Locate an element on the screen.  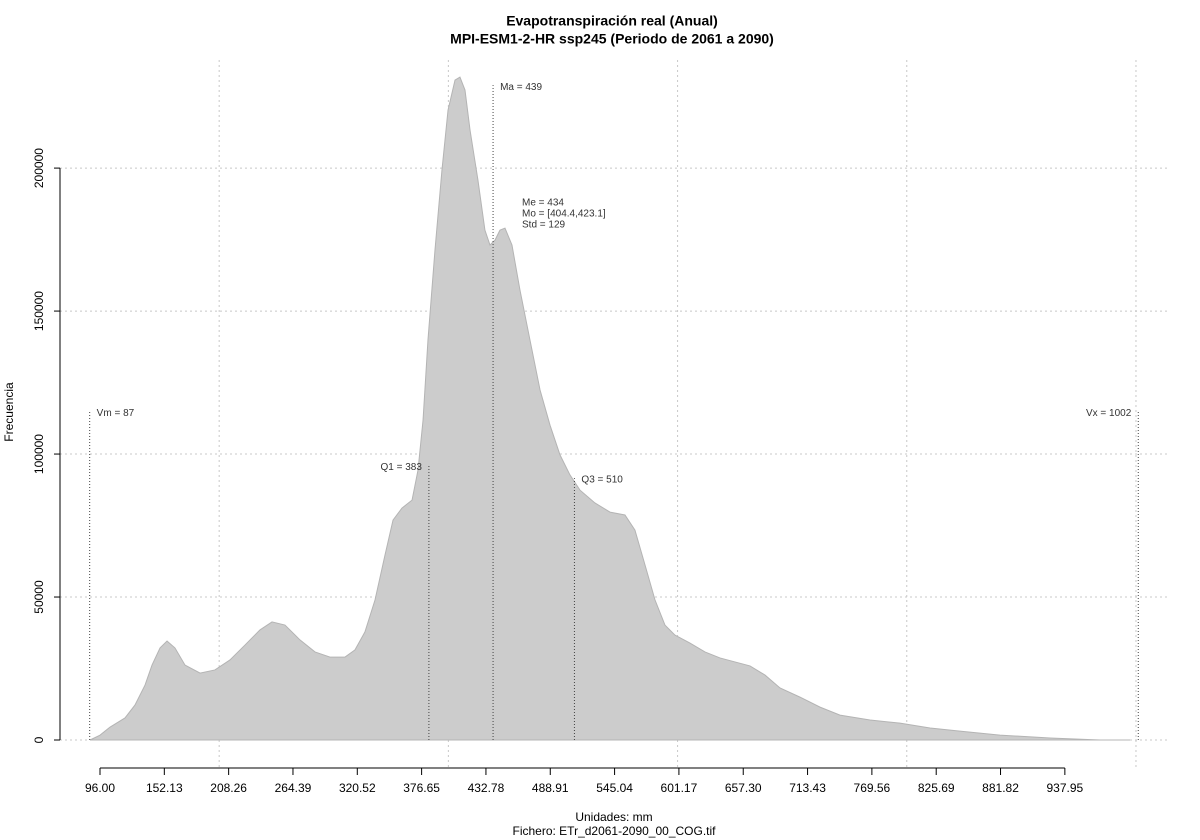
chart-title: Evapotranspiración real (Anual) is located at coordinates (612, 21).